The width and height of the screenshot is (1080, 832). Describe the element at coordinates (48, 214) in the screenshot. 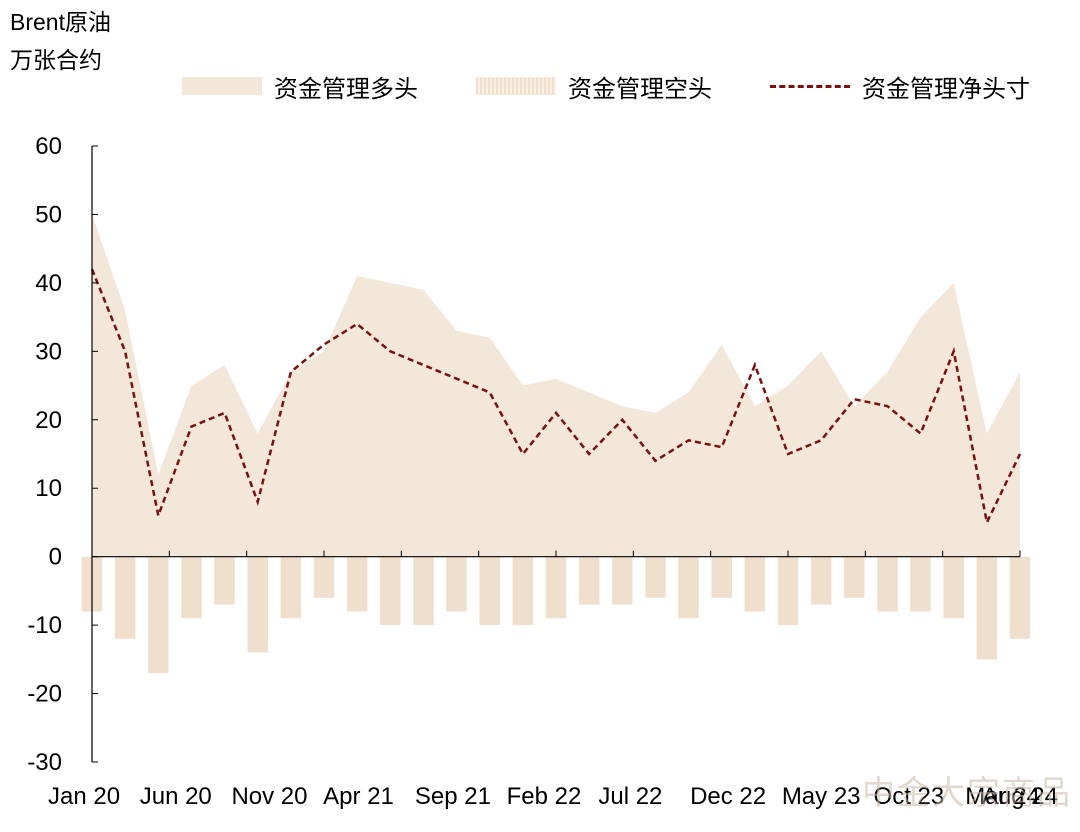

I see `y-tick-label: 50` at that location.